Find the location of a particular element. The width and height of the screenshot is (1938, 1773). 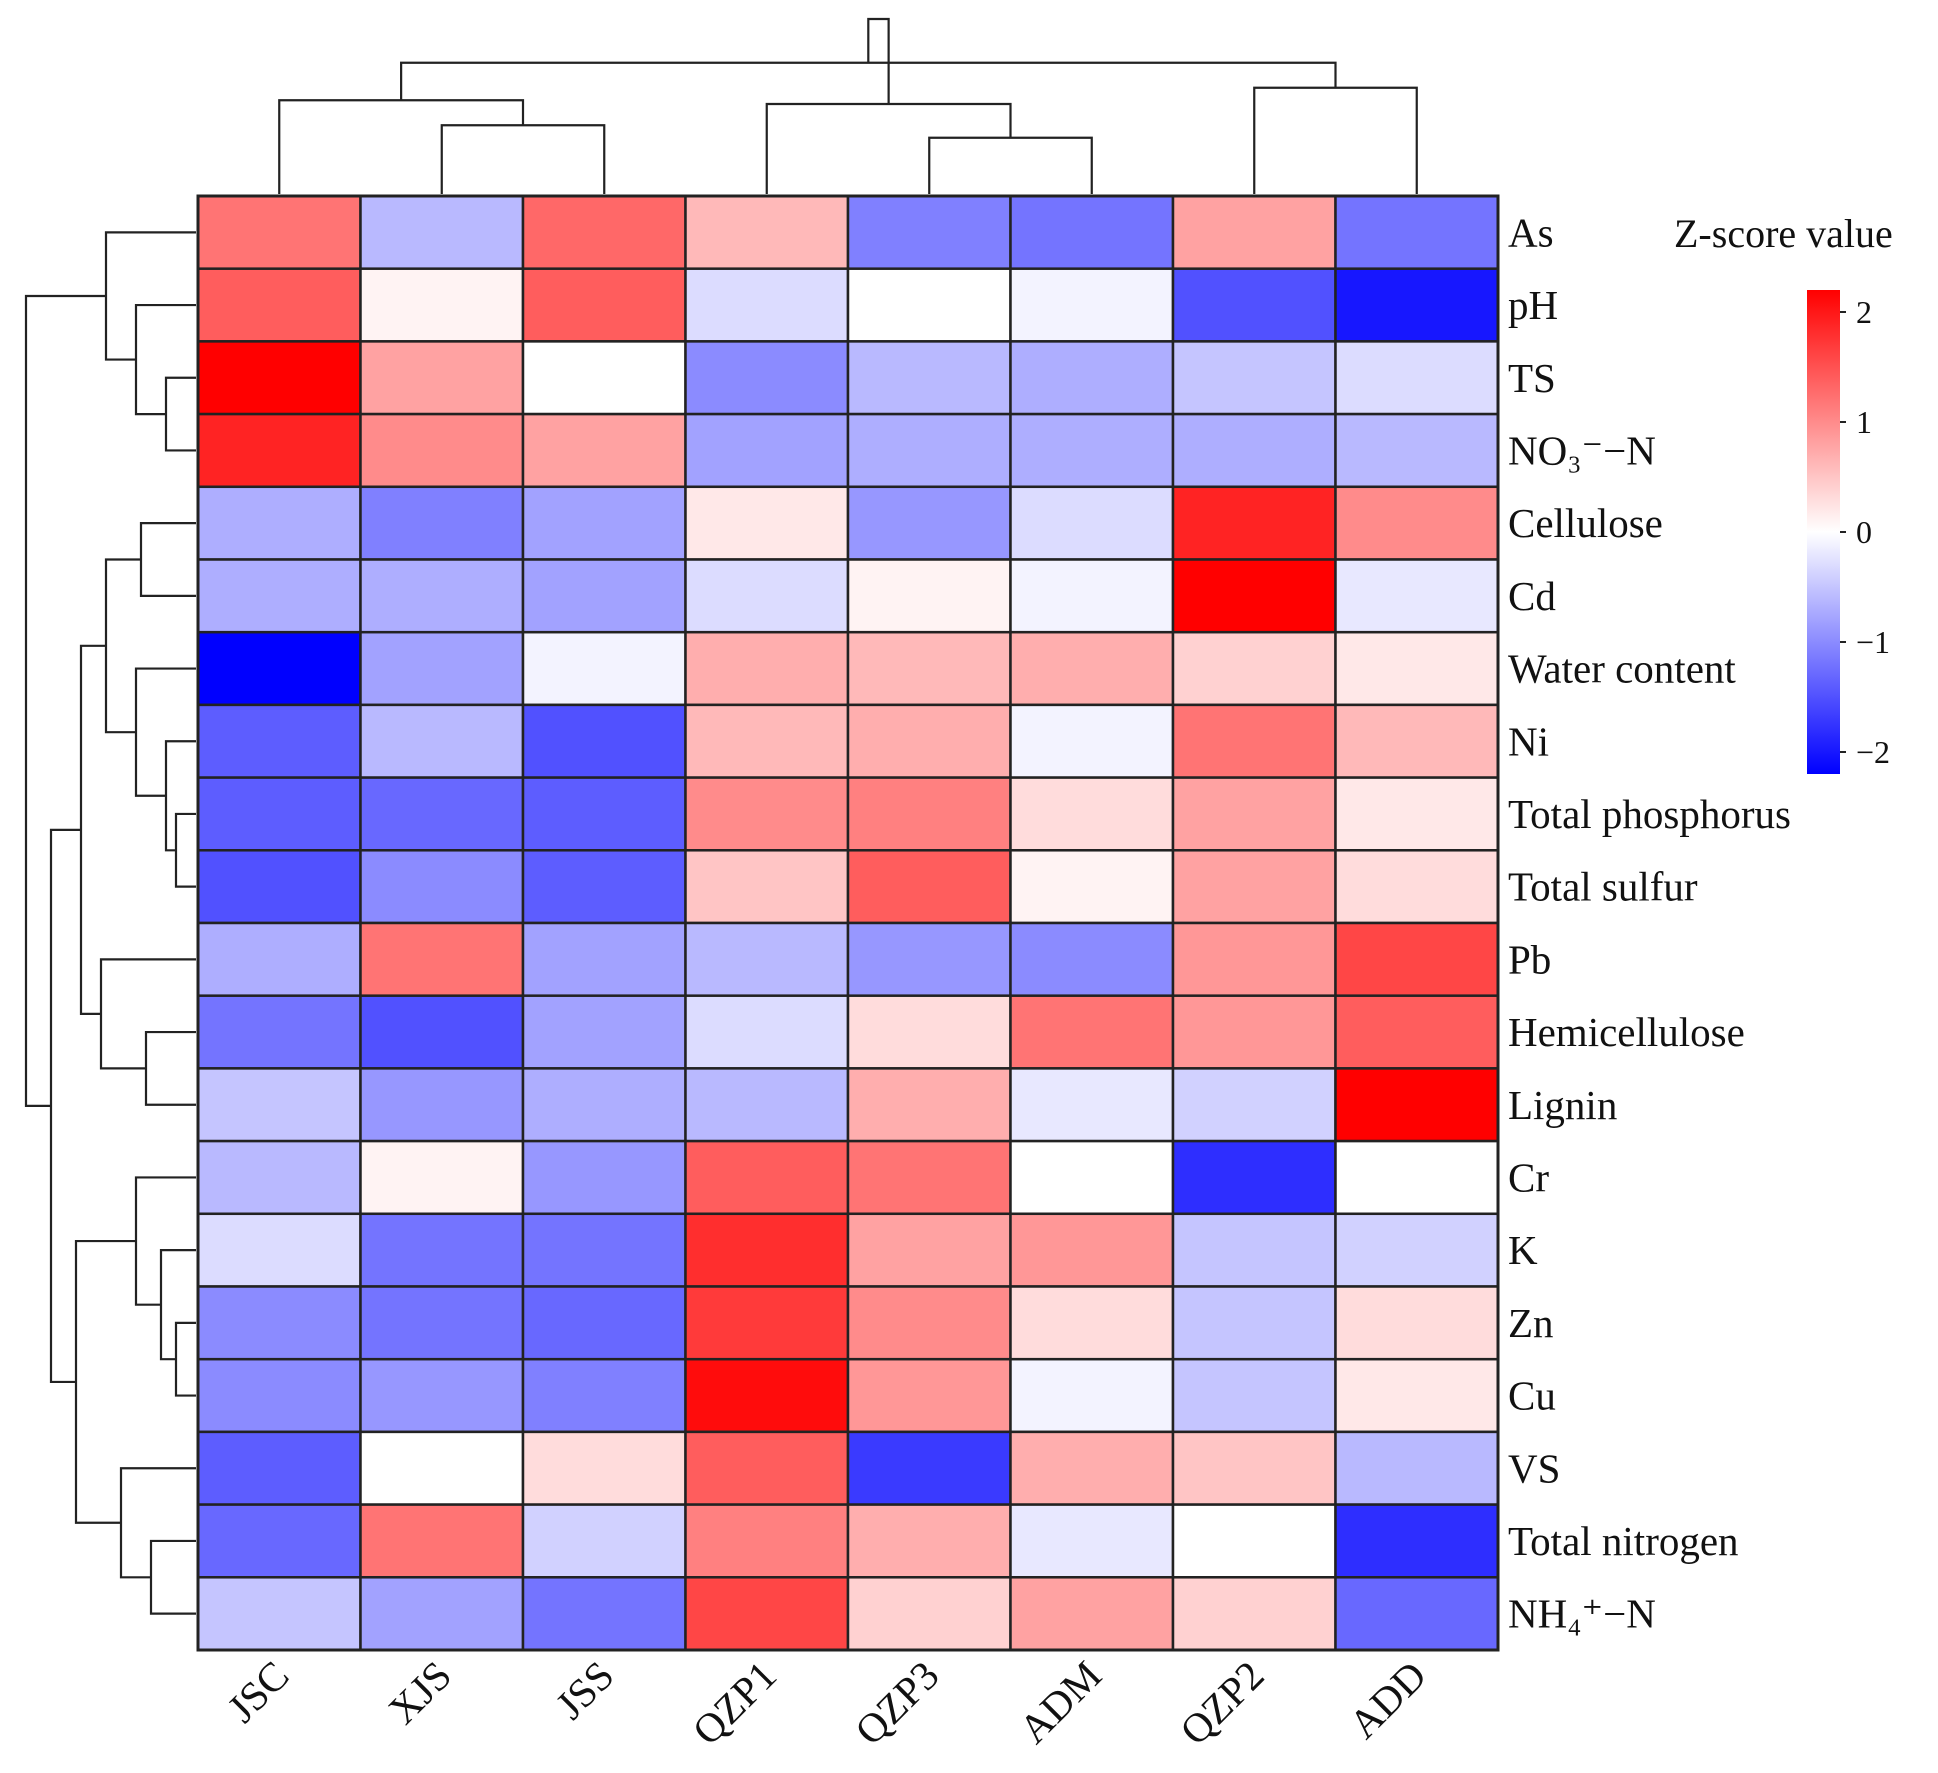

row-label-total-nitrogen: Total nitrogen is located at coordinates (1623, 1541).